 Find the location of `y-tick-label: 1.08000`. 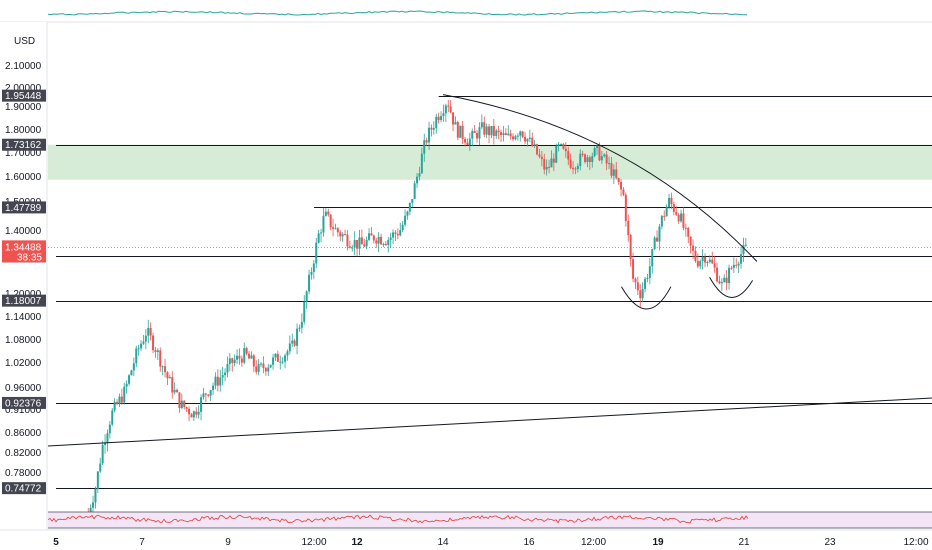

y-tick-label: 1.08000 is located at coordinates (23, 340).